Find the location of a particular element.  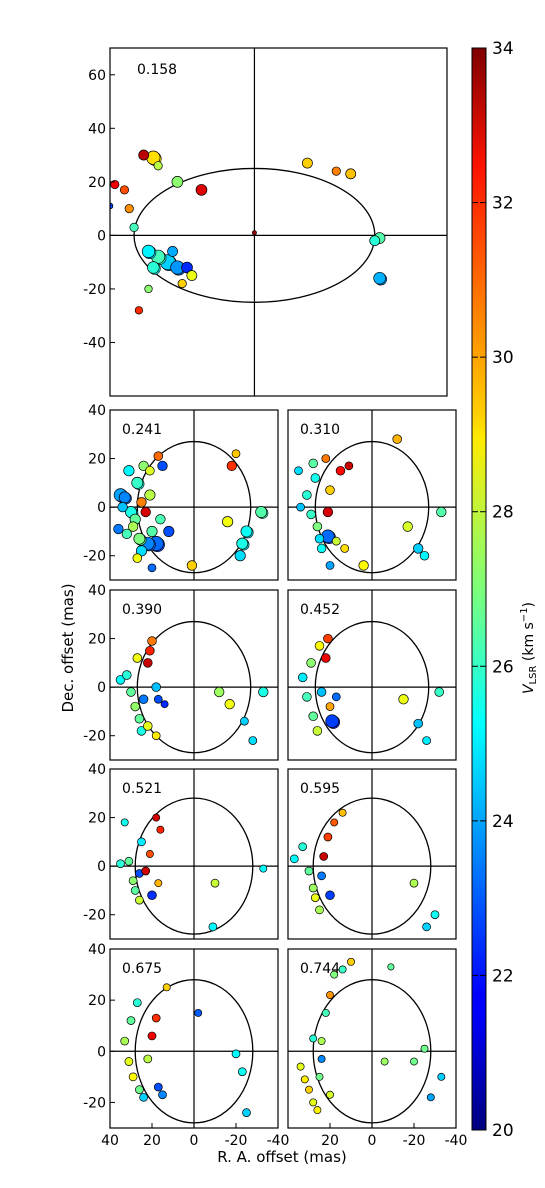

colorbar-gradient is located at coordinates (479, 589).